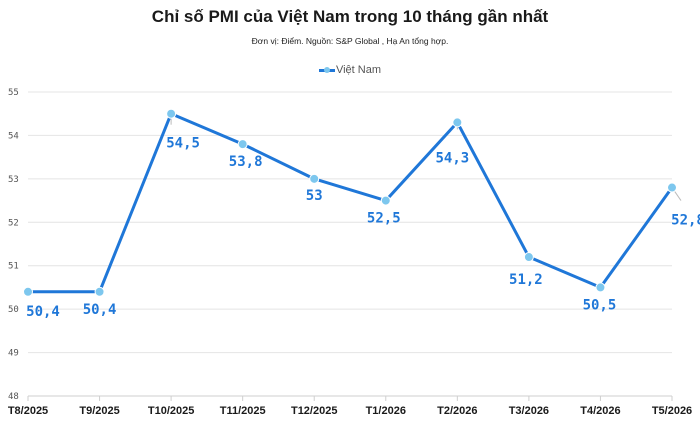  Describe the element at coordinates (28, 411) in the screenshot. I see `x-tick-label: T8/2025` at that location.